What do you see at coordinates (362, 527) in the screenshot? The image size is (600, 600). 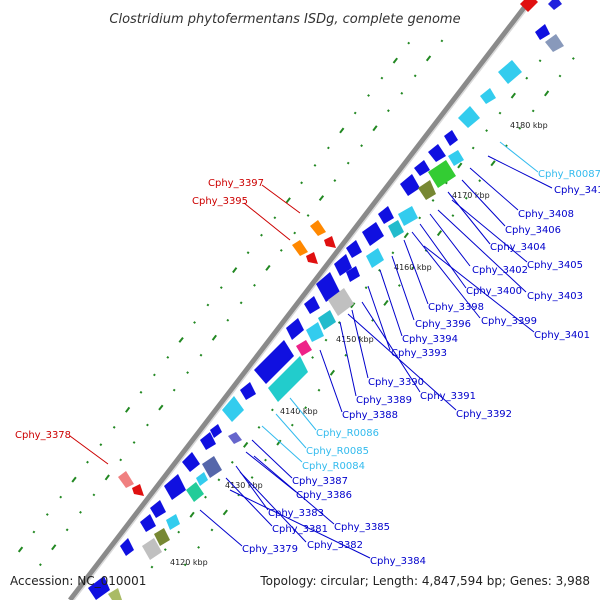 I see `gene-label-reverse: Cphy_3385` at bounding box center [362, 527].